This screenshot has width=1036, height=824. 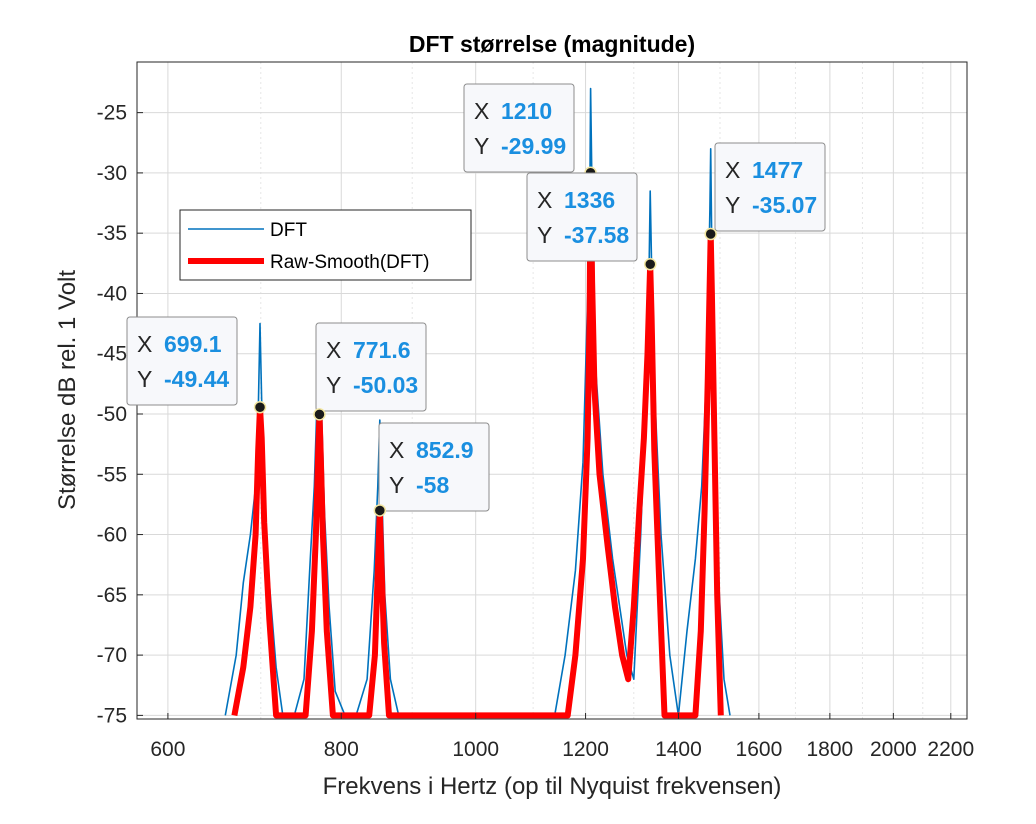 I want to click on datatip: X 1477 Y -35.07, so click(x=765, y=191).